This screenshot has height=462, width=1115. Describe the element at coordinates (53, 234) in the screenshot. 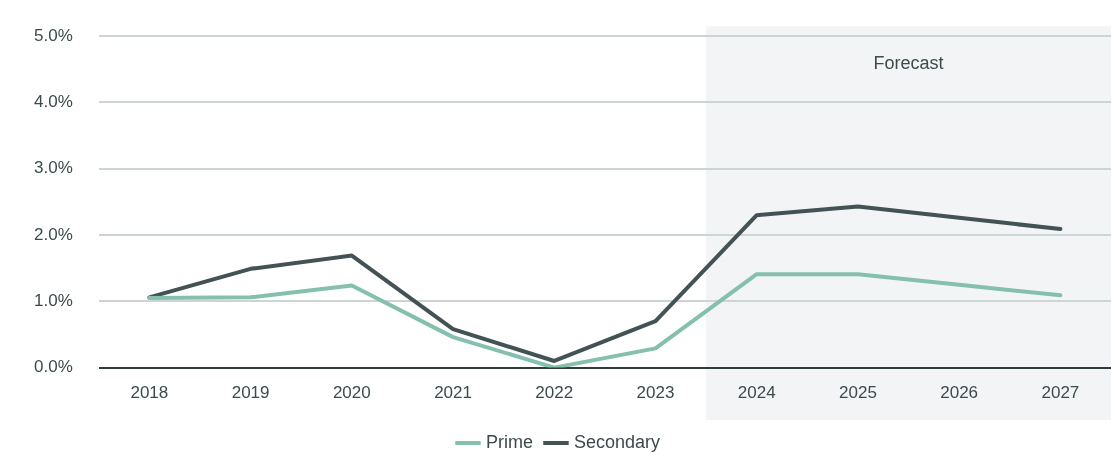

I see `y-tick-label: 2.0%` at that location.